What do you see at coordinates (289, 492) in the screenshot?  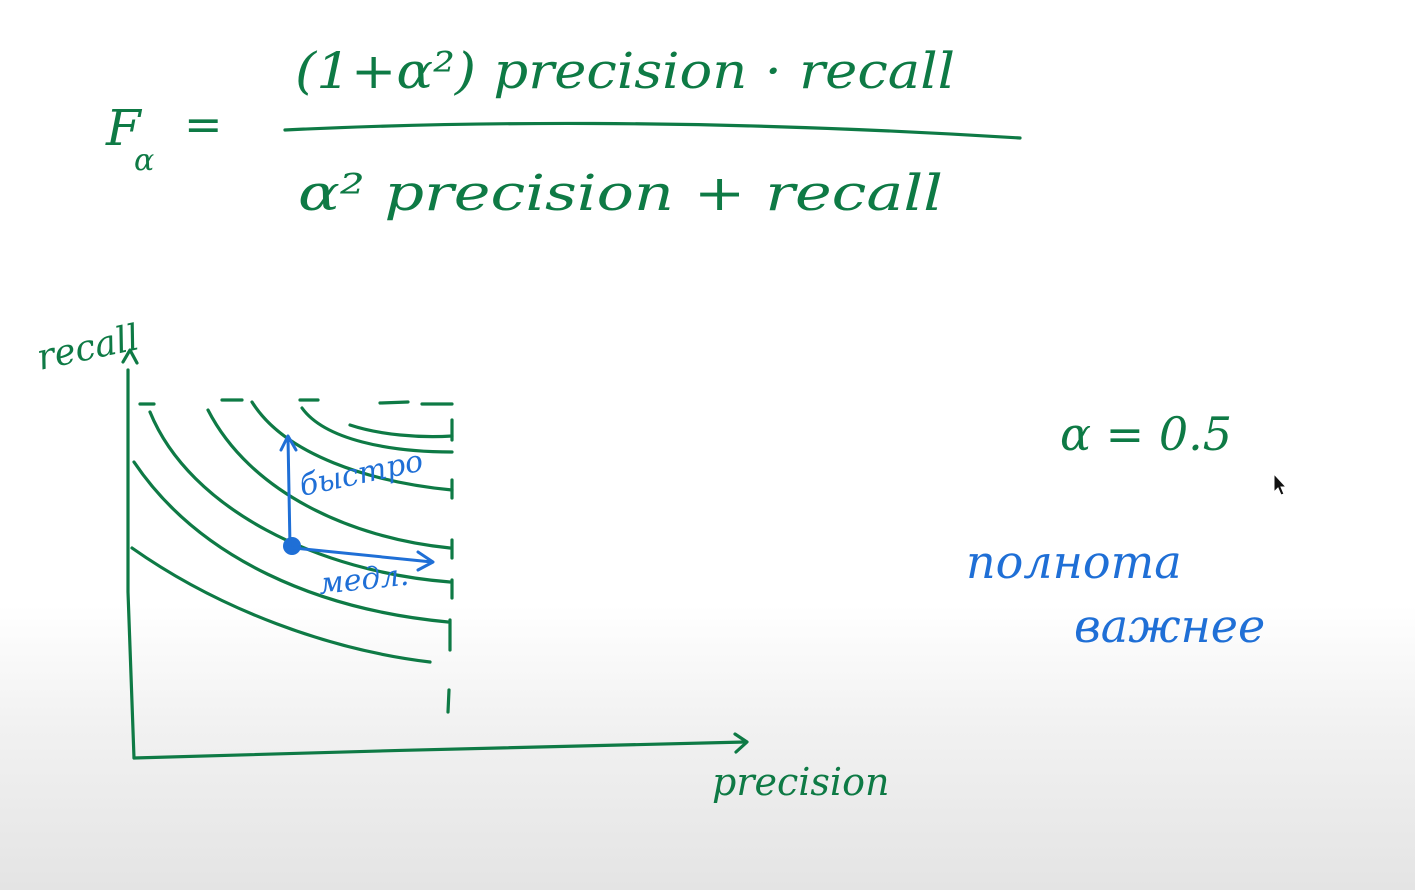 I see `arrow-up-shaft` at bounding box center [289, 492].